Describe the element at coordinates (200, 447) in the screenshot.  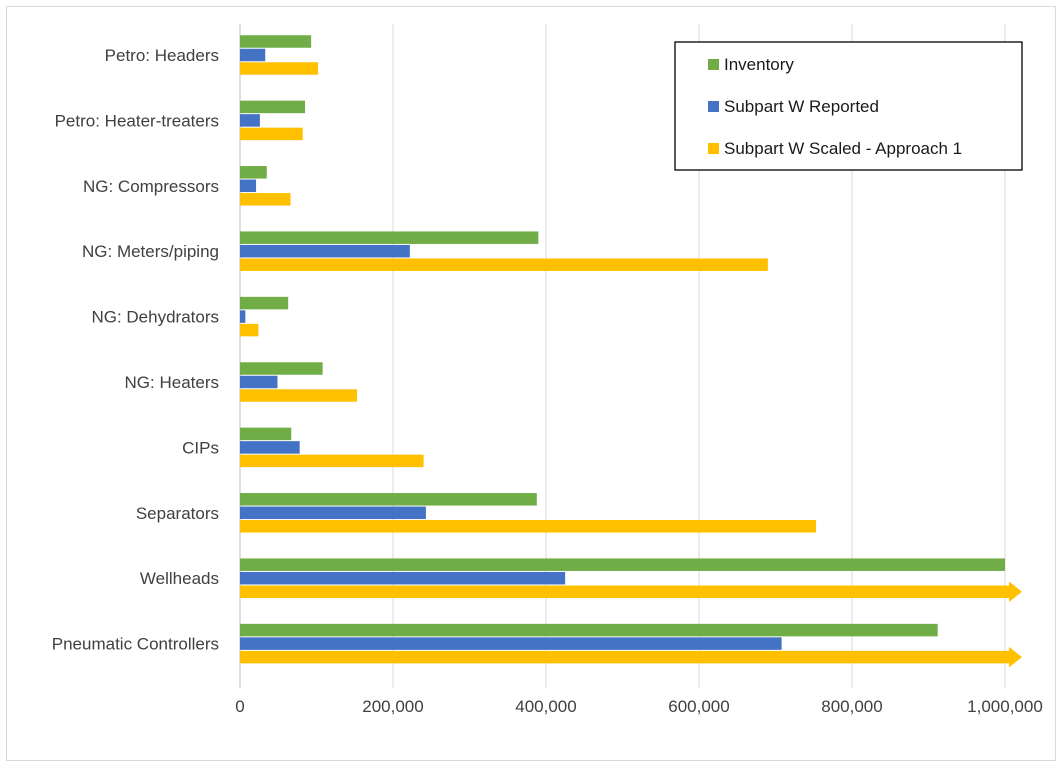
I see `category-label: CIPs` at that location.